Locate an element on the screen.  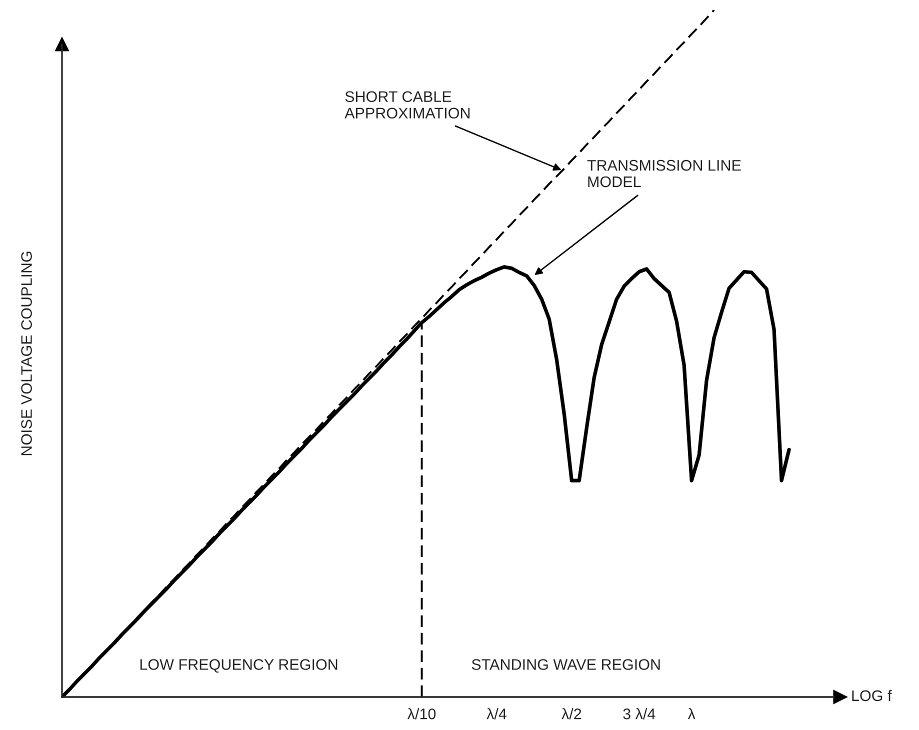
x-tick-label: λ/10 is located at coordinates (421, 714).